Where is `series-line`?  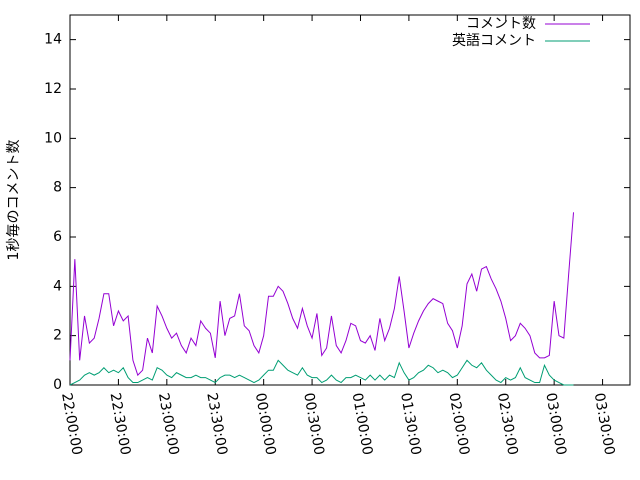
series-line is located at coordinates (321, 372).